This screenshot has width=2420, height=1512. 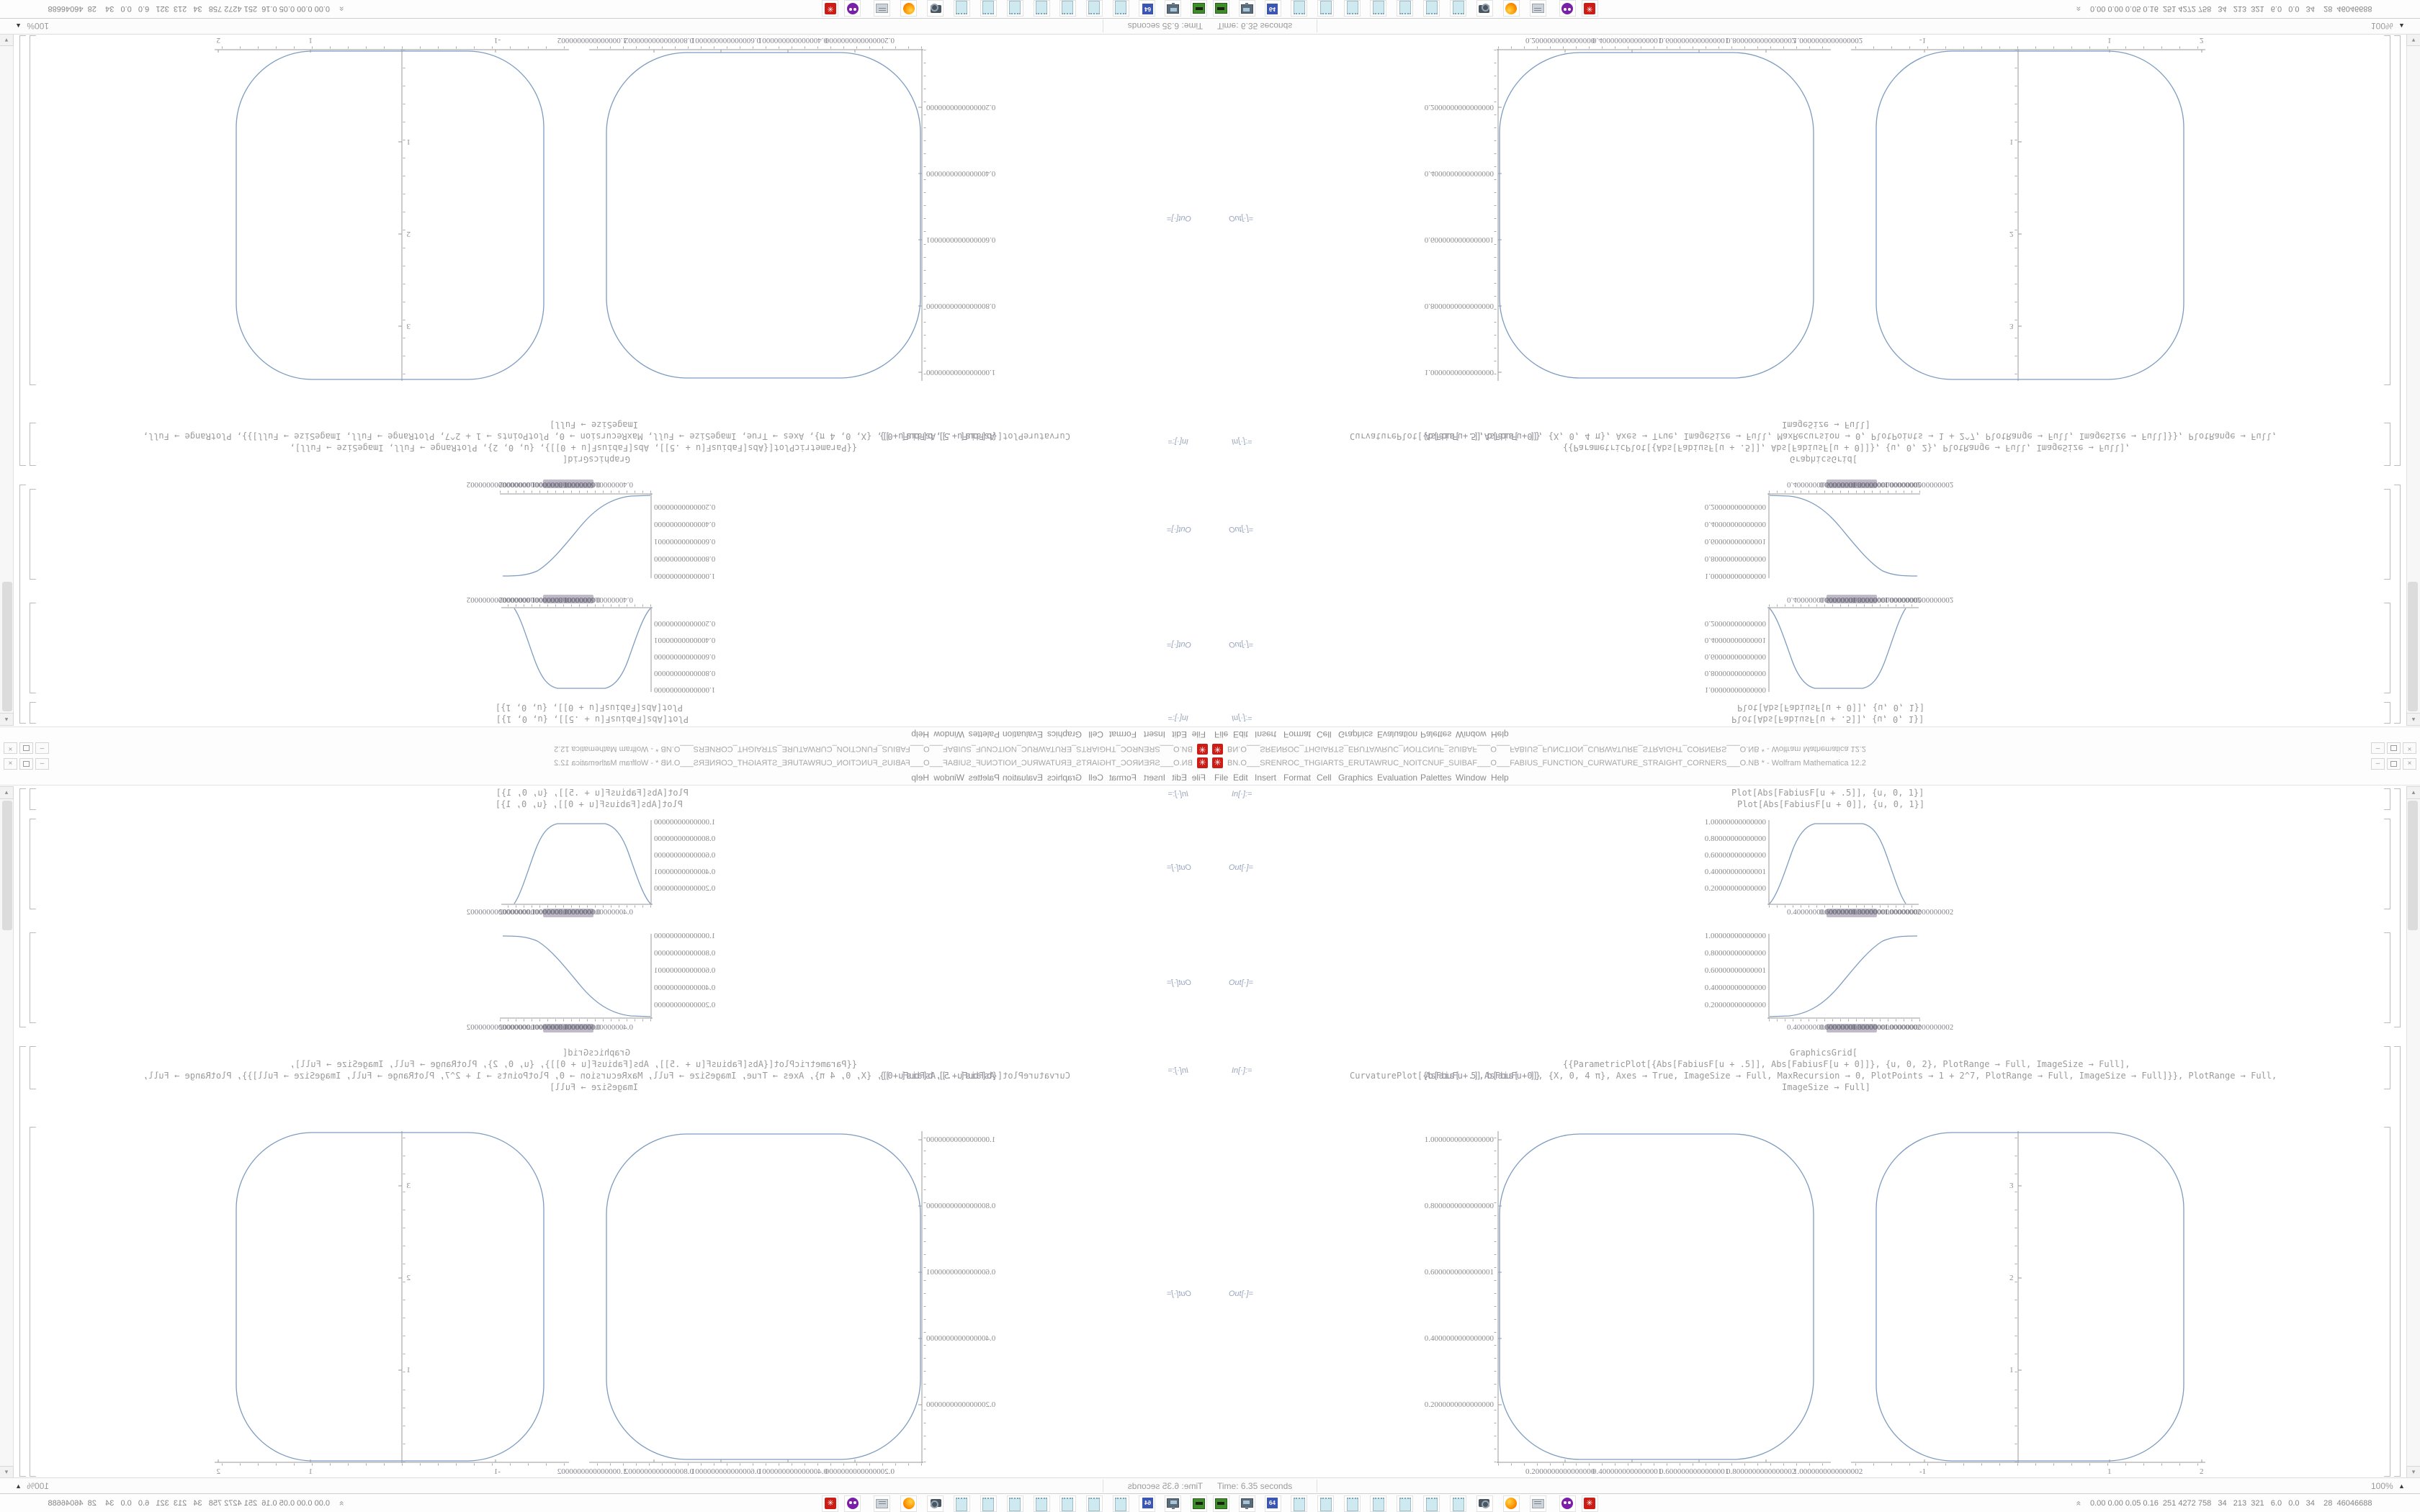 I want to click on cell-group-bracket2, so click(x=2397, y=250).